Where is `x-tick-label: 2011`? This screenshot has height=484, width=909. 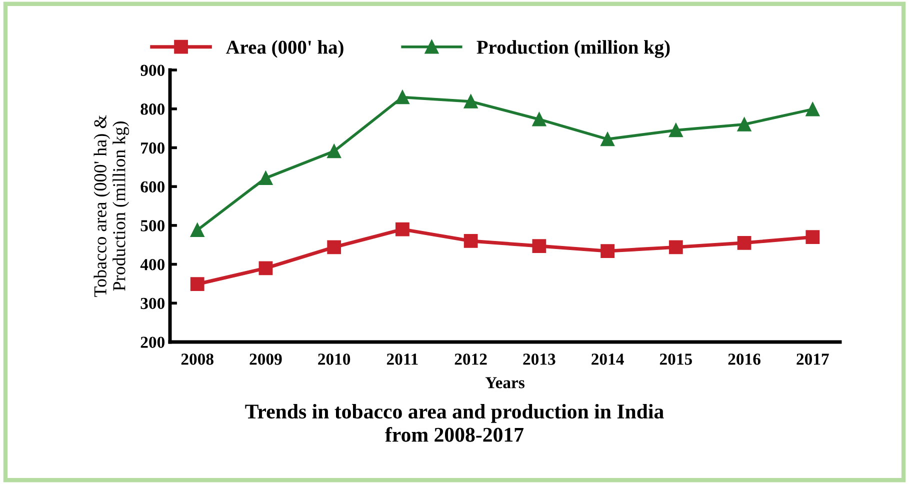
x-tick-label: 2011 is located at coordinates (402, 359).